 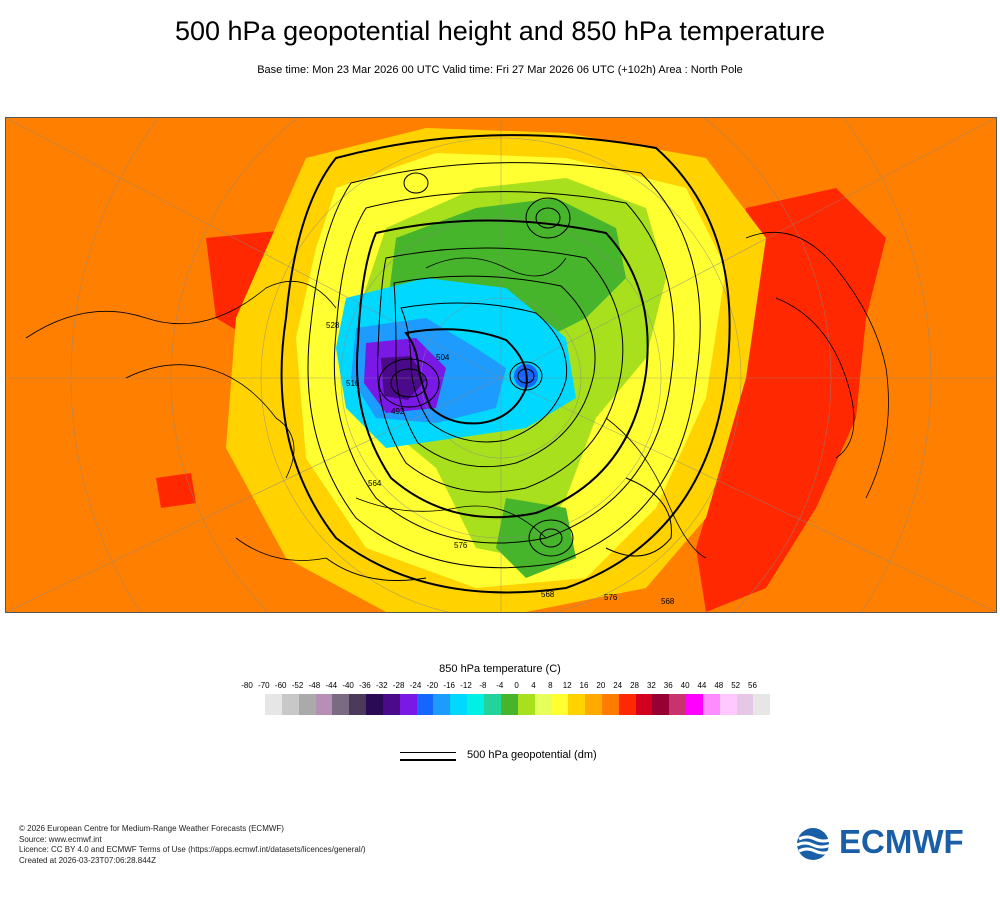 What do you see at coordinates (533, 685) in the screenshot?
I see `legend-tick-label: 4` at bounding box center [533, 685].